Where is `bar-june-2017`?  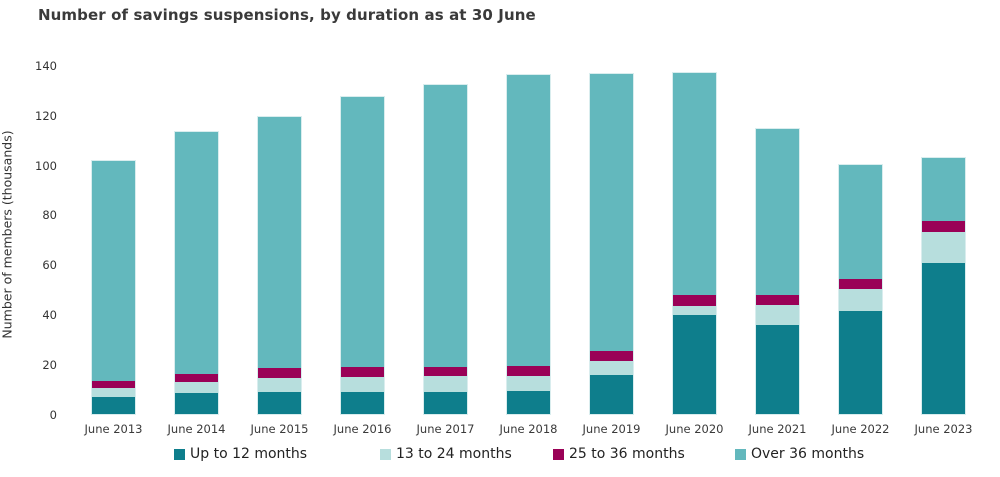 bar-june-2017 is located at coordinates (445, 249).